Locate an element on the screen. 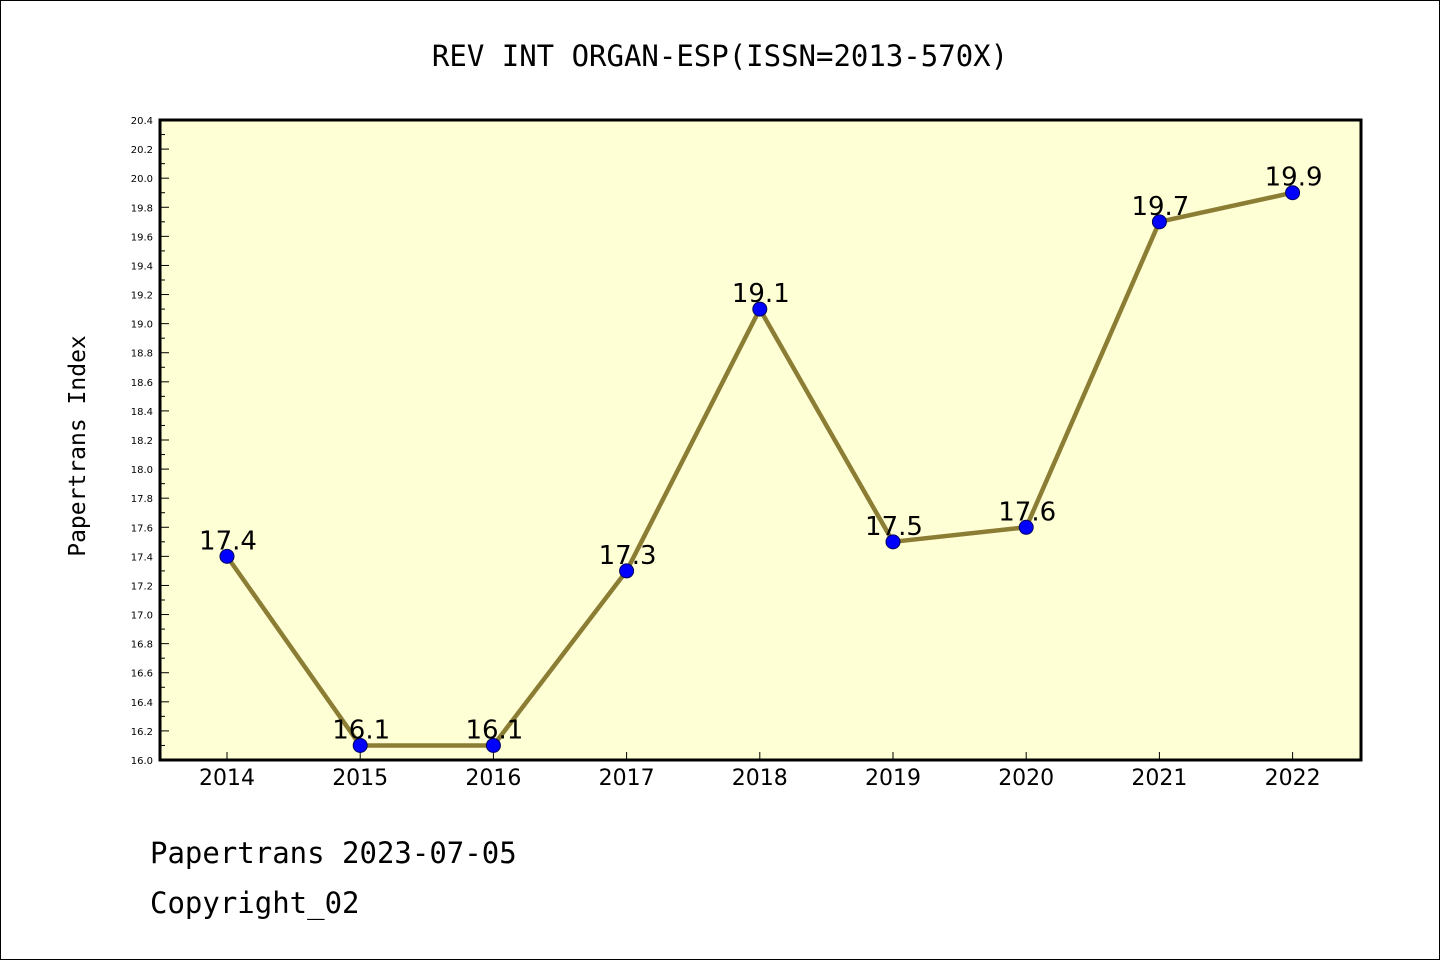 Image resolution: width=1440 pixels, height=960 pixels. y-tick-label: 20.2 is located at coordinates (142, 150).